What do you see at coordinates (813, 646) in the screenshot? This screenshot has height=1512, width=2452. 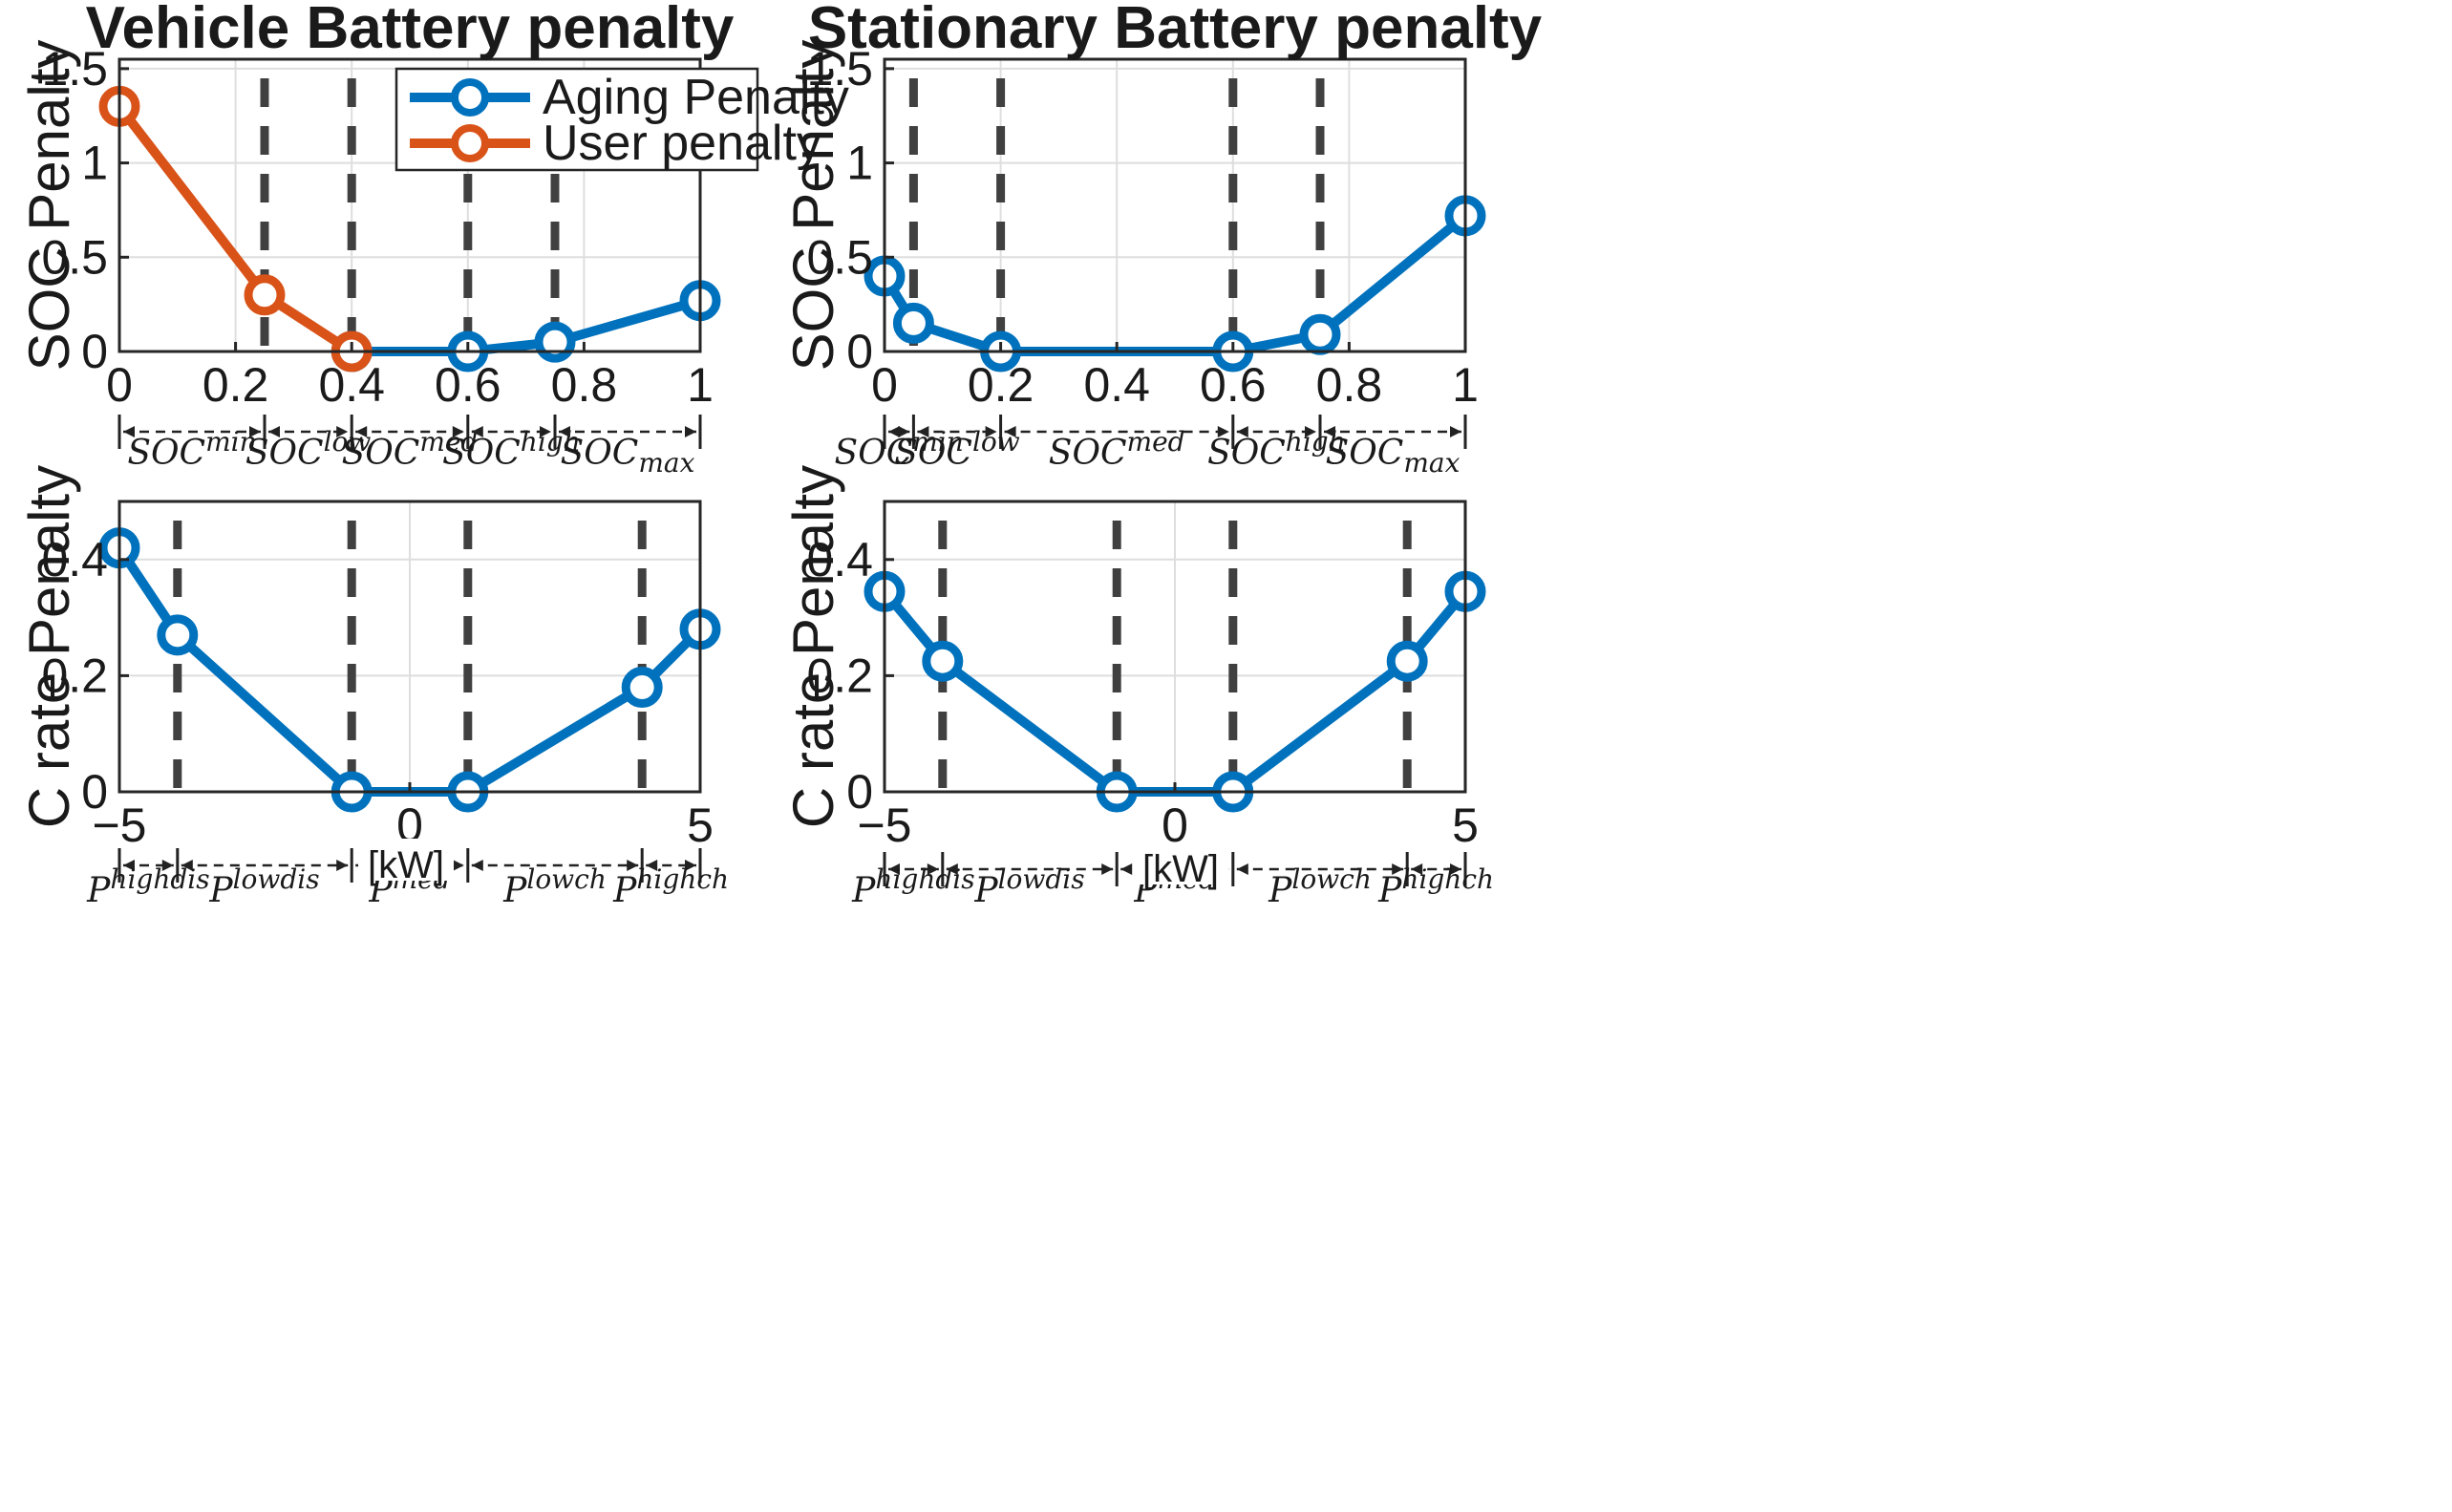 I see `y-axis-label: C rate Penalty` at bounding box center [813, 646].